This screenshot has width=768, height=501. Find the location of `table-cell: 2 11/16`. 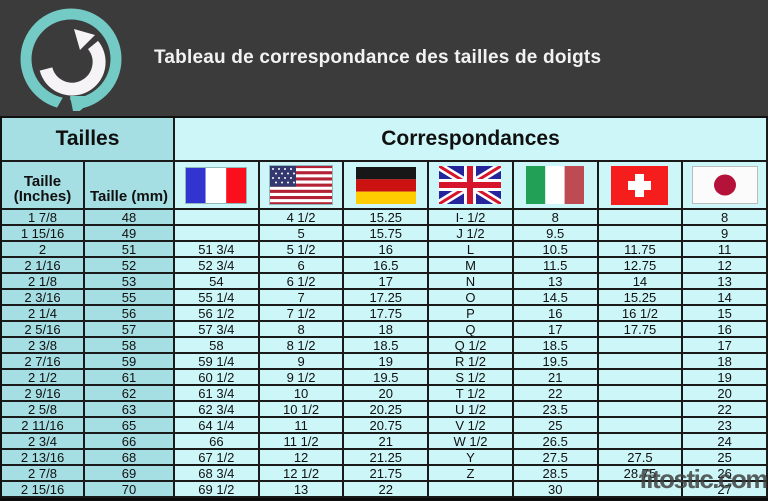

table-cell: 2 11/16 is located at coordinates (43, 426).